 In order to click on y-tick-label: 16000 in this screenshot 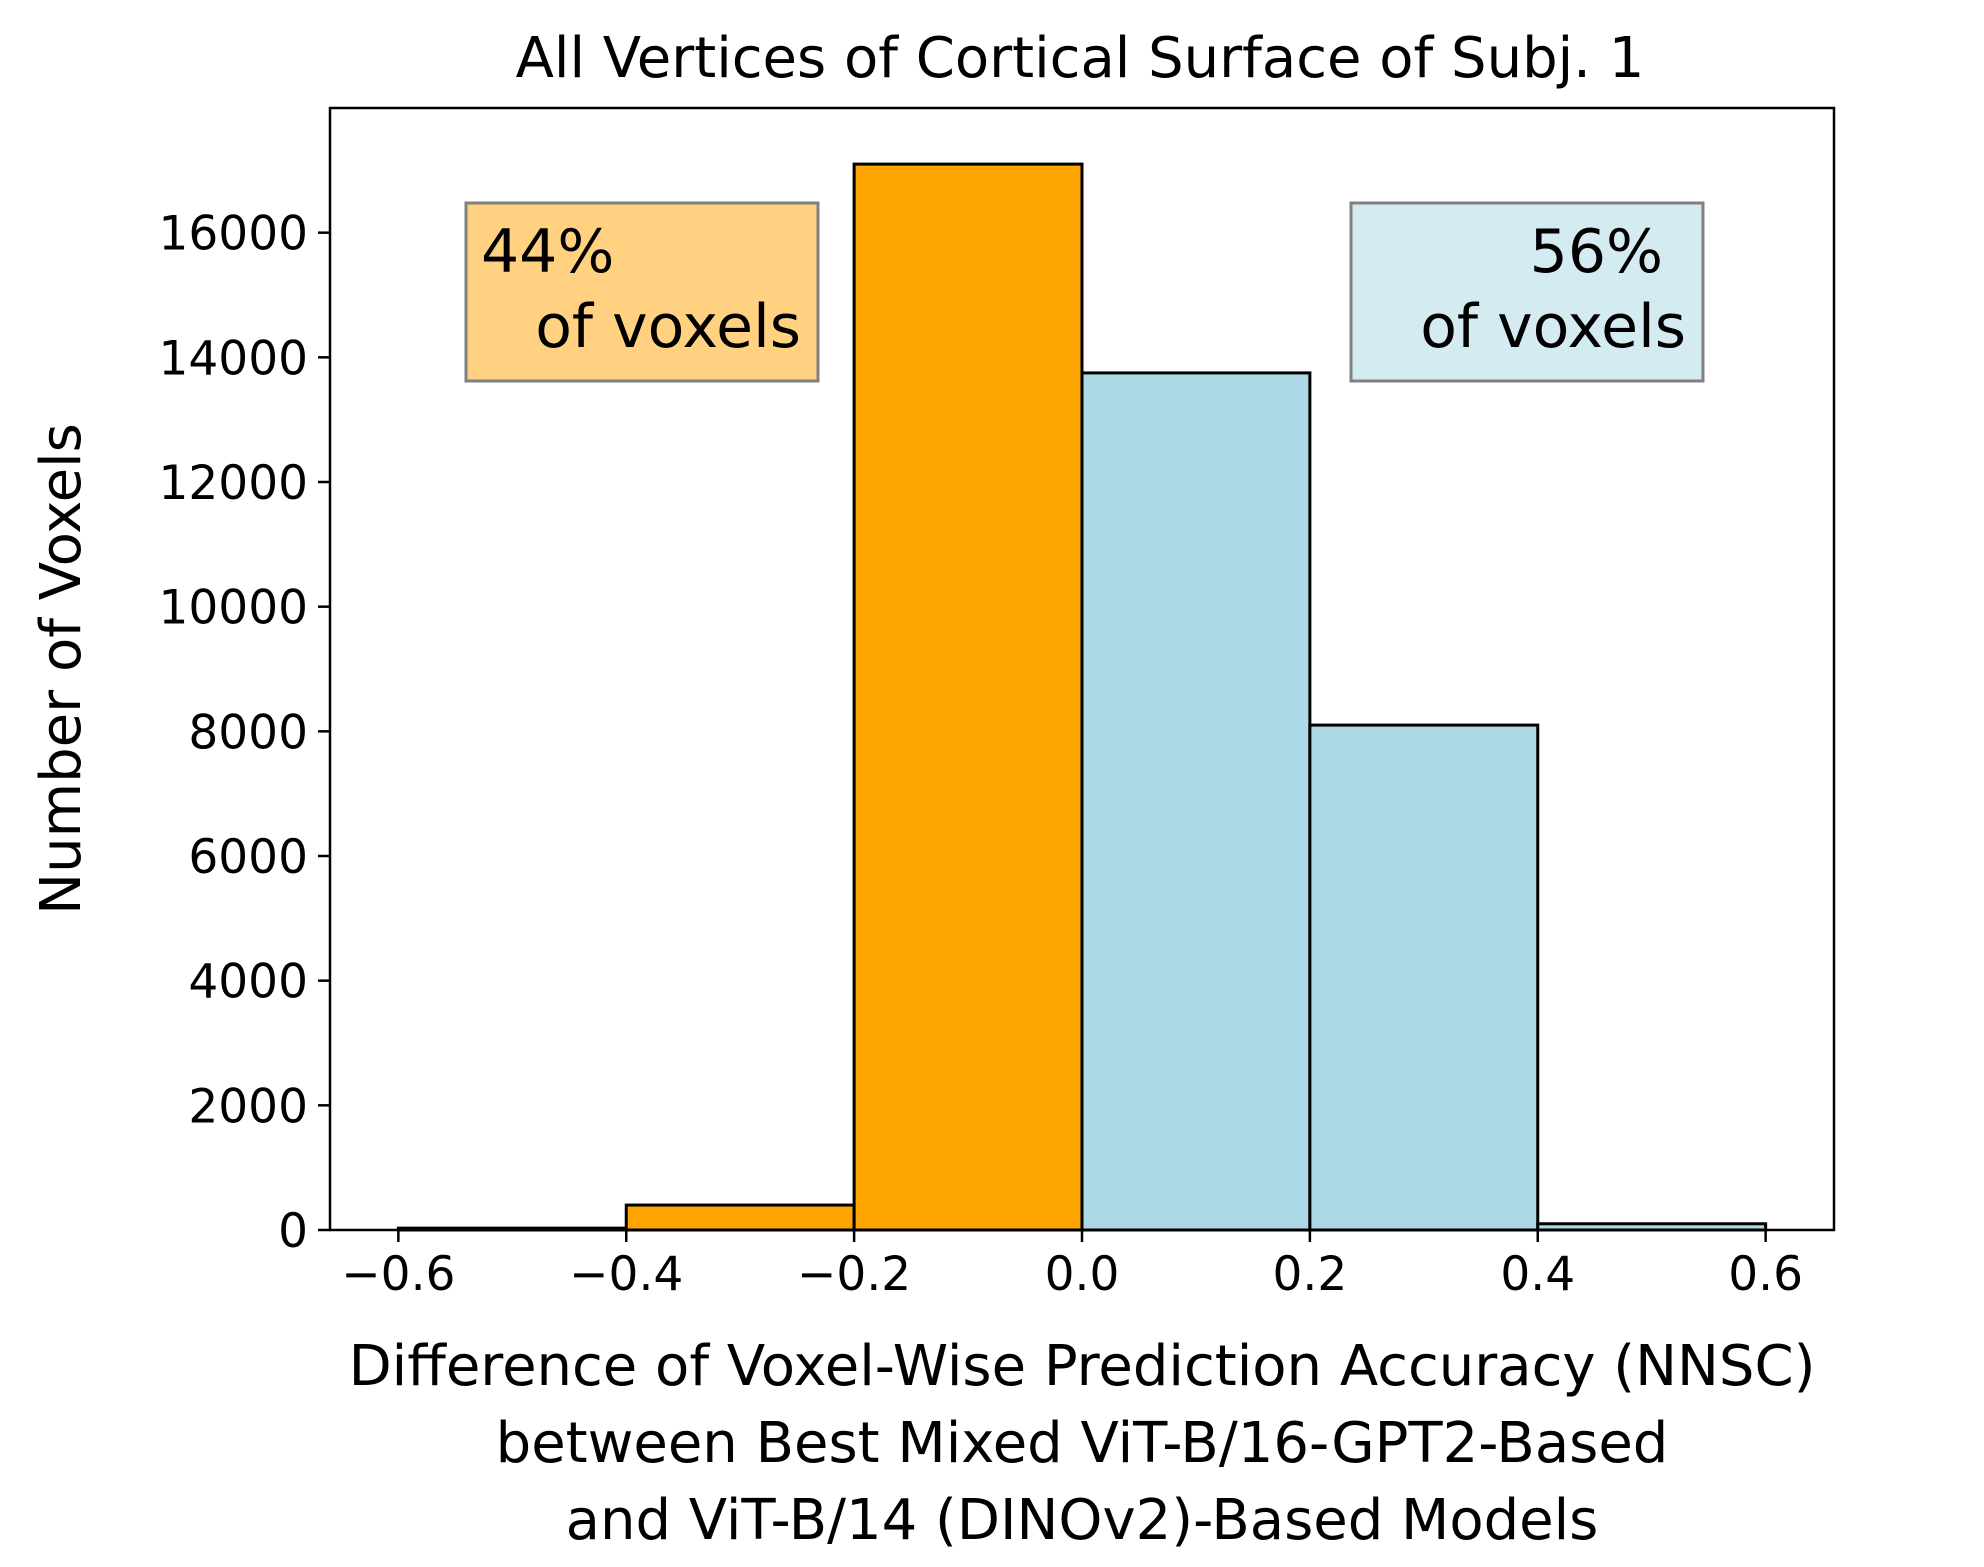, I will do `click(233, 234)`.